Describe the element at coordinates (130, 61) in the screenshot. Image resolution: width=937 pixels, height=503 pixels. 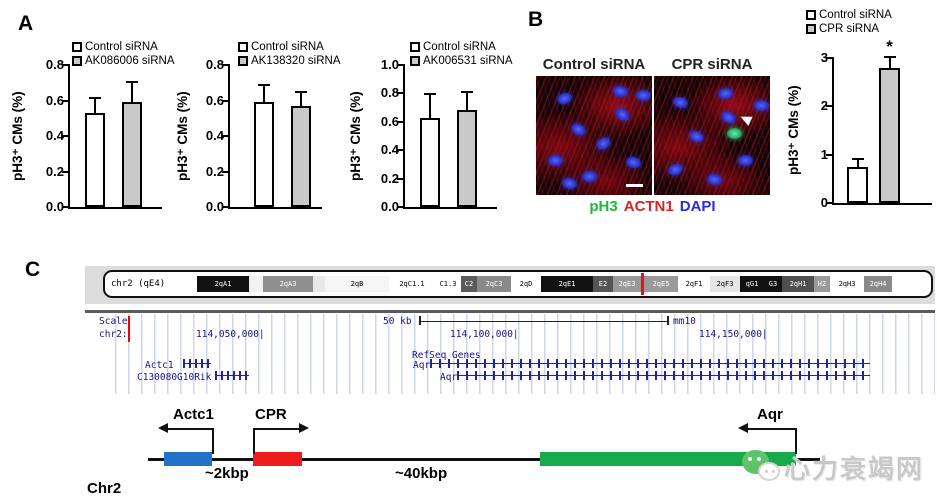
I see `legend-label: AK086006 siRNA` at that location.